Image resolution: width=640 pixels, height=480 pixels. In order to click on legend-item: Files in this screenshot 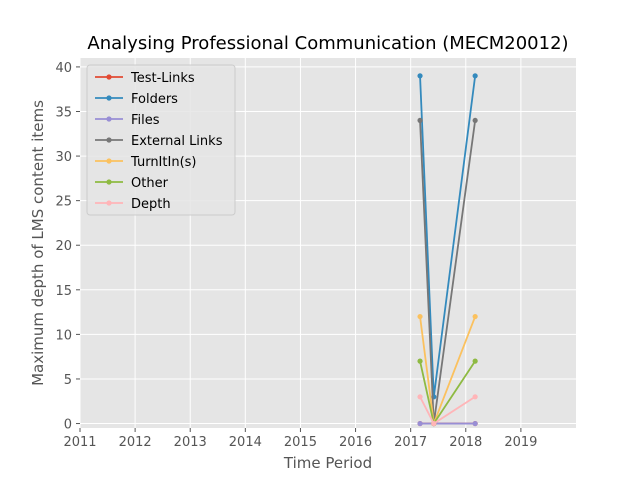, I will do `click(127, 120)`.